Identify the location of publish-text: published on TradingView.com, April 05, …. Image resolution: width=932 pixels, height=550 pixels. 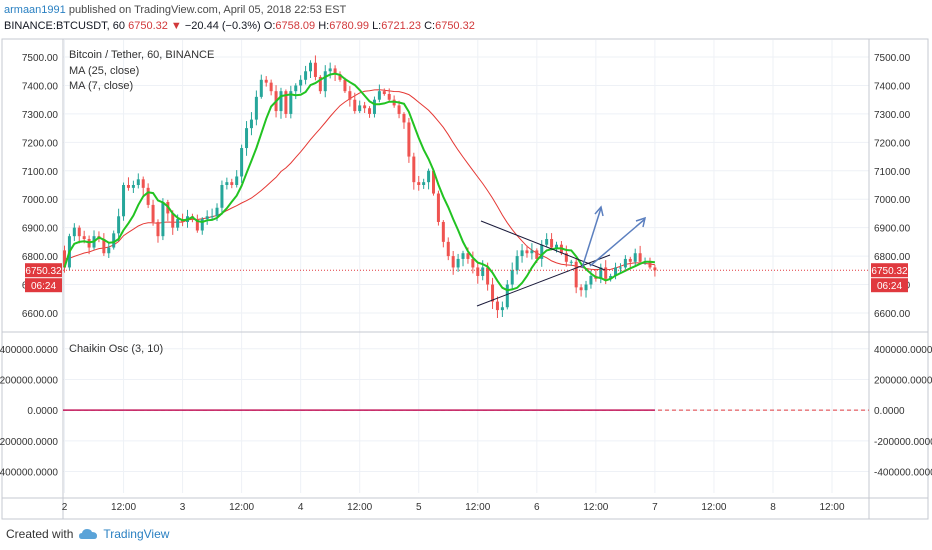
(207, 10).